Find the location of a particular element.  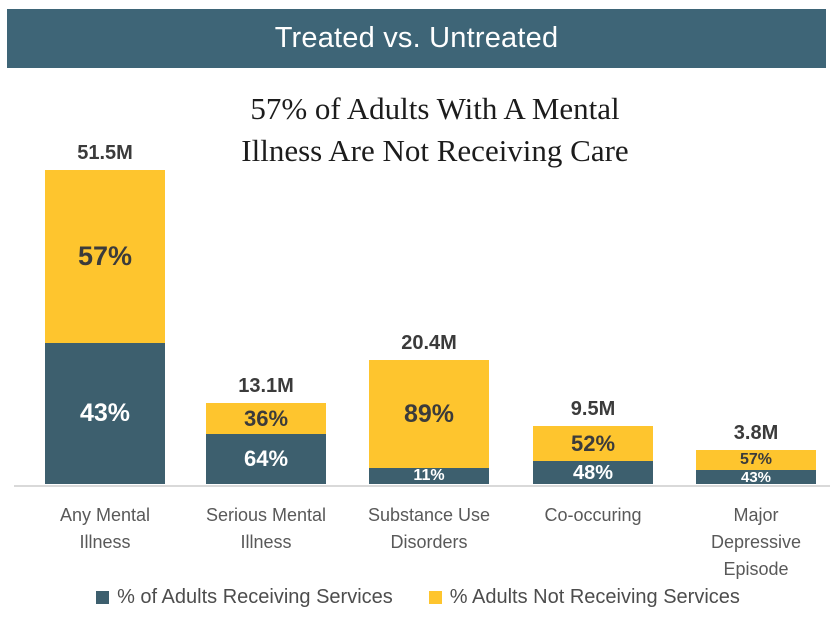

chart-title-line2: Illness Are Not Receiving Care is located at coordinates (435, 150).